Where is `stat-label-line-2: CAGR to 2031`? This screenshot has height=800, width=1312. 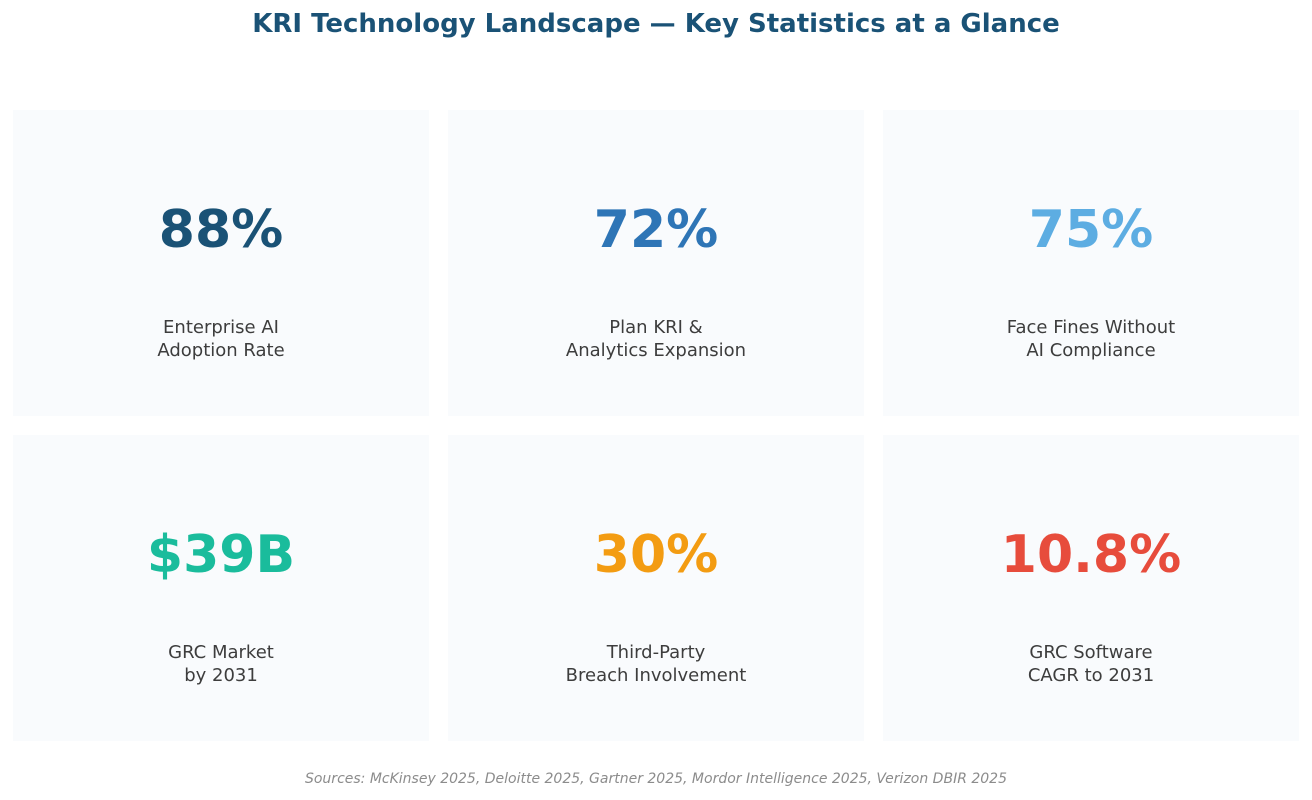
stat-label-line-2: CAGR to 2031 is located at coordinates (1091, 675).